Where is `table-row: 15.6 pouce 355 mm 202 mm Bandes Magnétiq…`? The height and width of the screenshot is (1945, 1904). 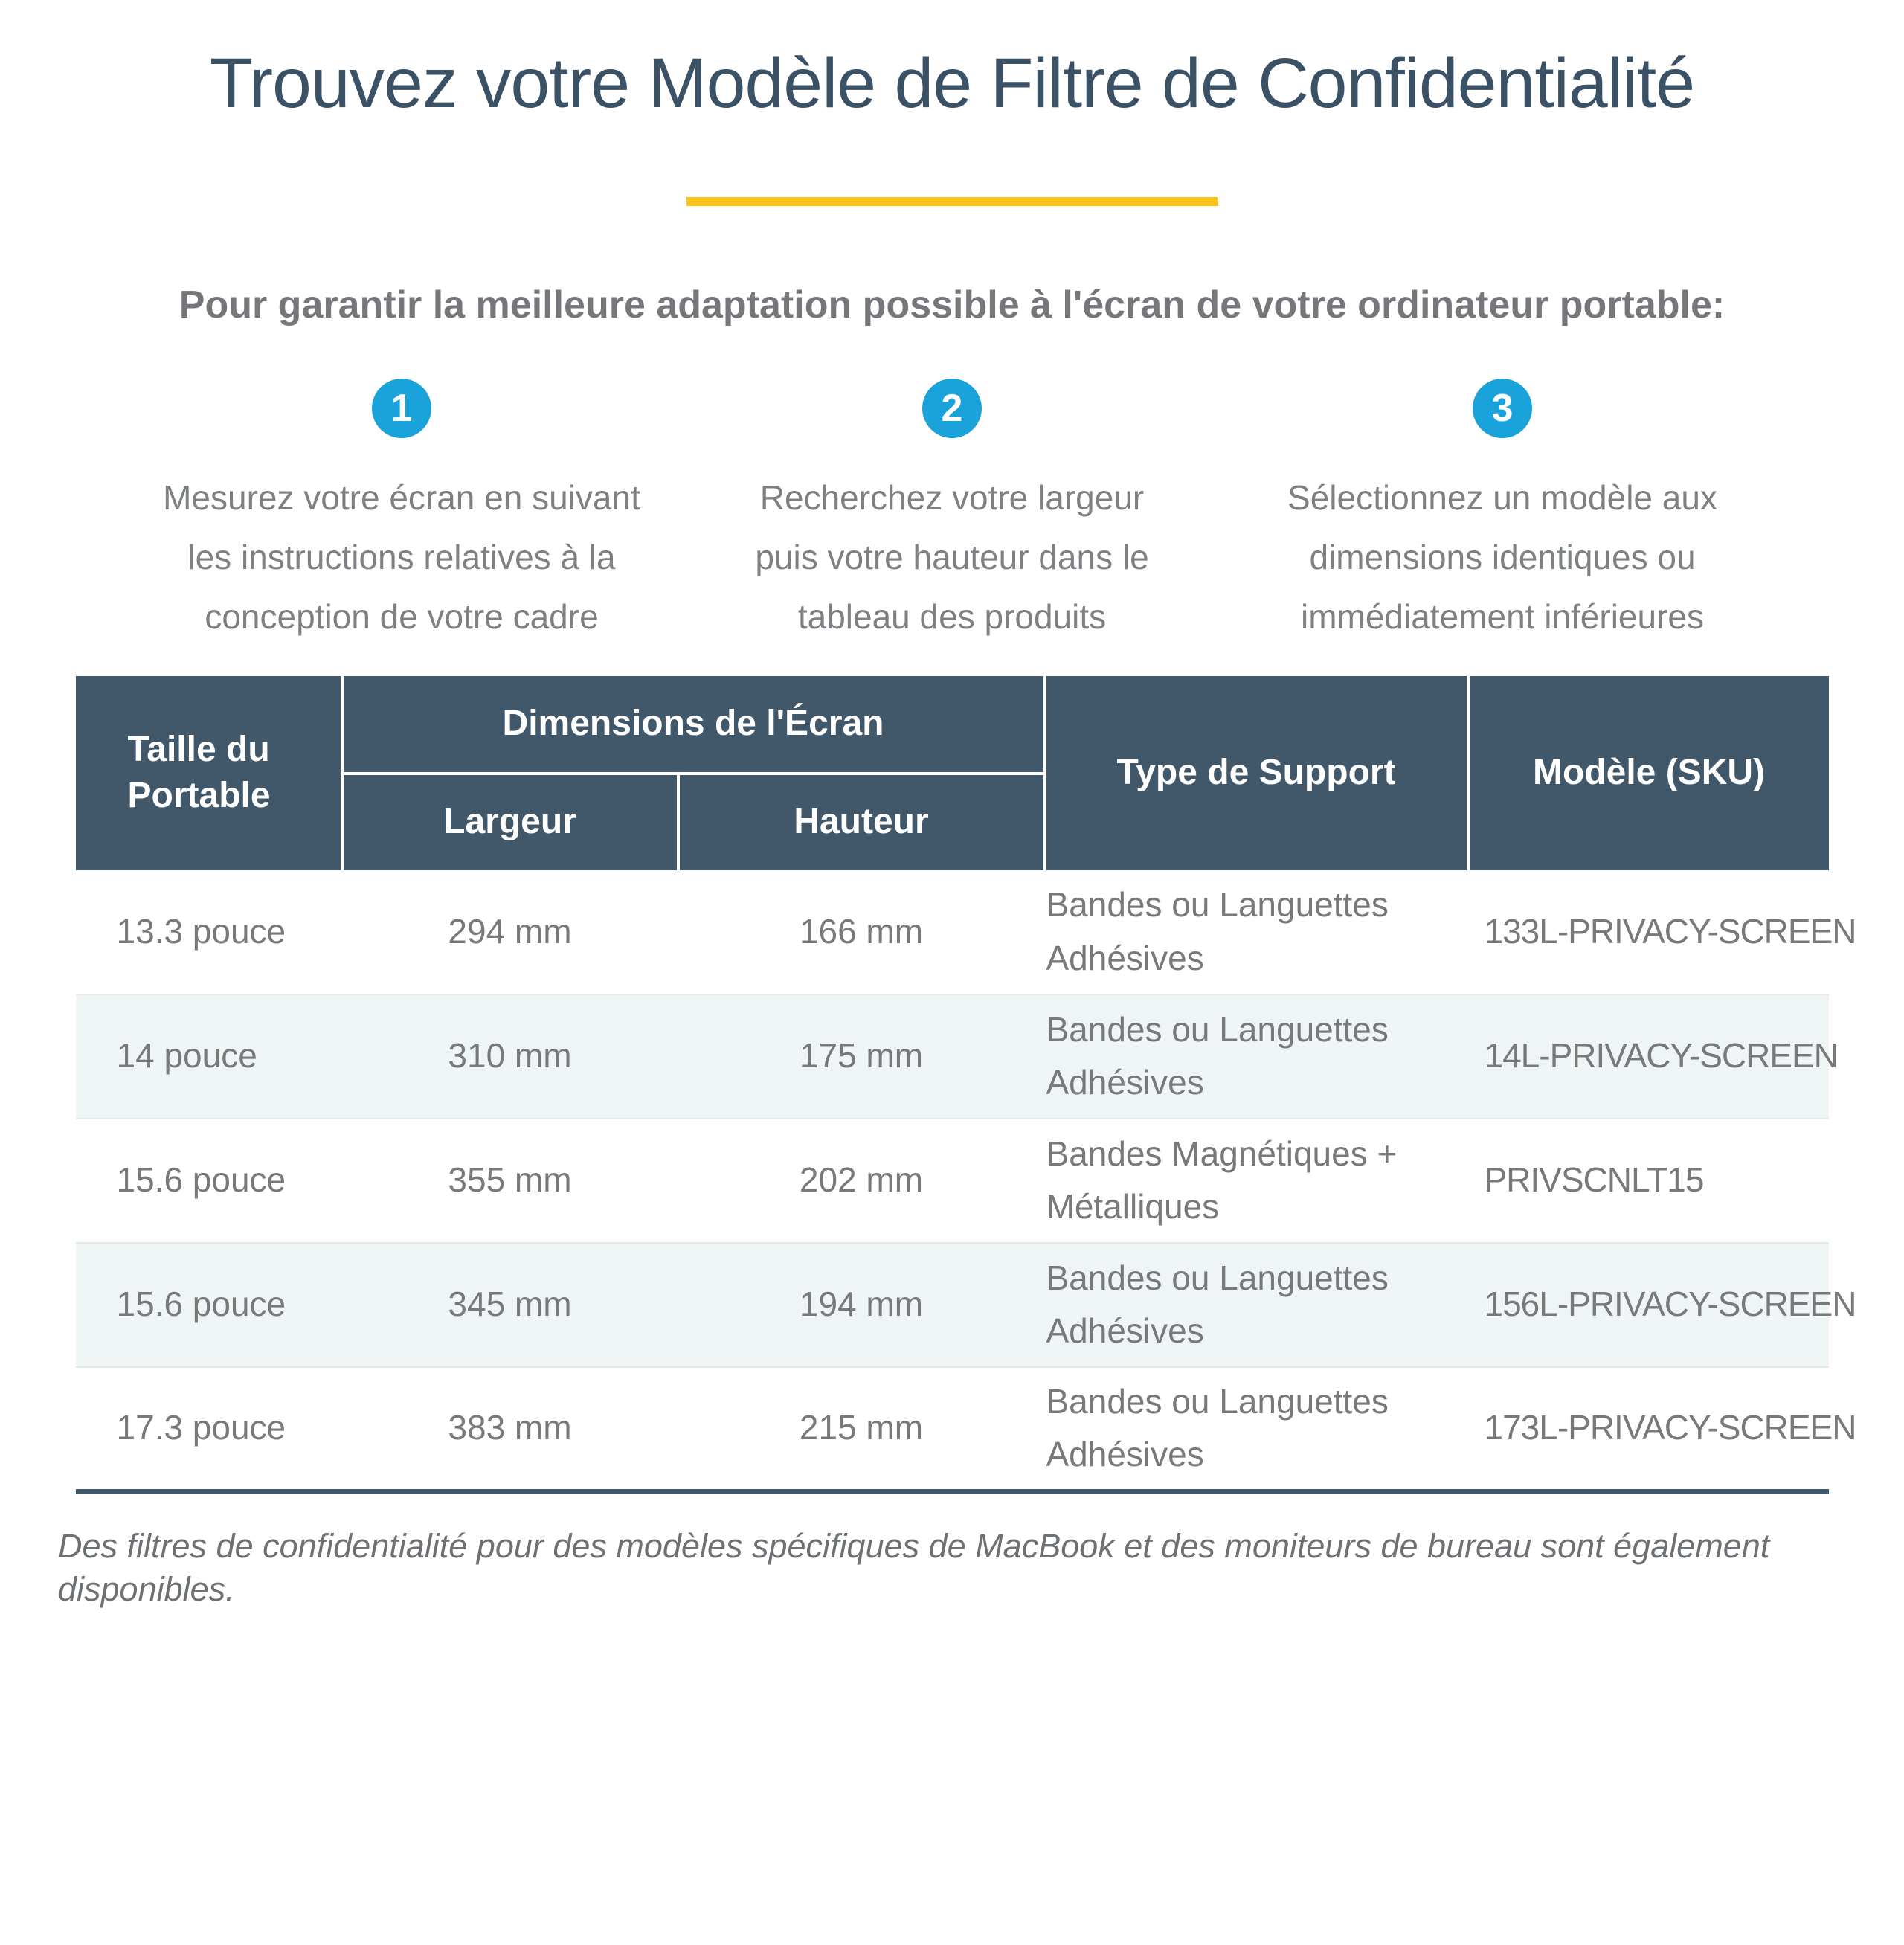
table-row: 15.6 pouce 355 mm 202 mm Bandes Magnétiq… is located at coordinates (952, 1180).